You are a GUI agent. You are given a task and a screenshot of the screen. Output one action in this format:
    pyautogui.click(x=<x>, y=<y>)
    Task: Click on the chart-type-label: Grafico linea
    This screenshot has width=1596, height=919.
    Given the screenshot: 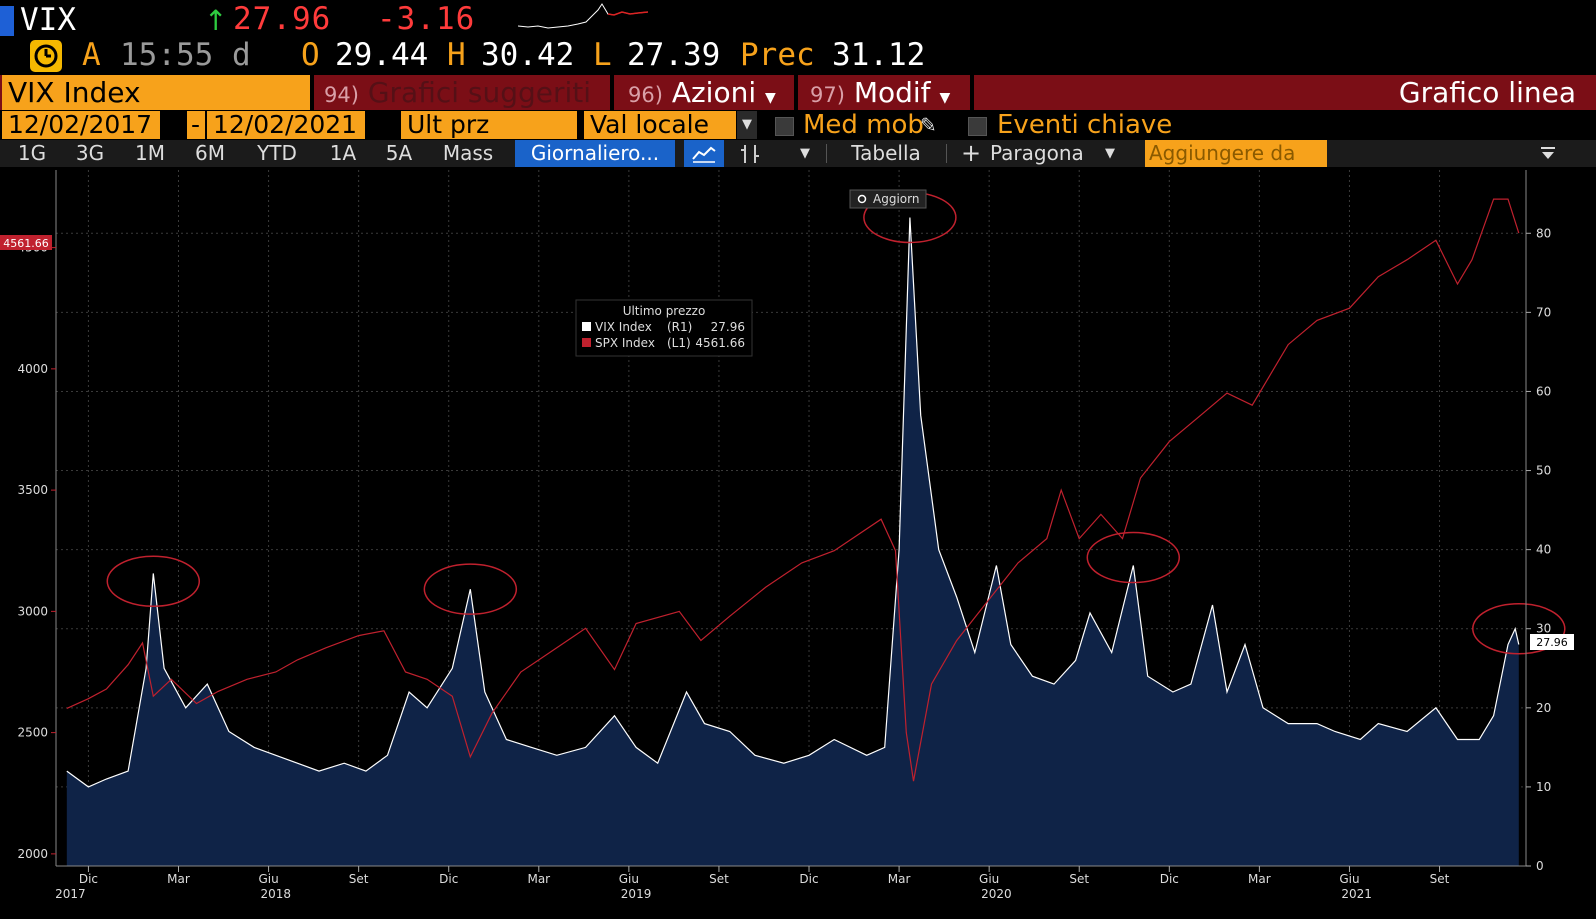 What is the action you would take?
    pyautogui.click(x=1487, y=92)
    